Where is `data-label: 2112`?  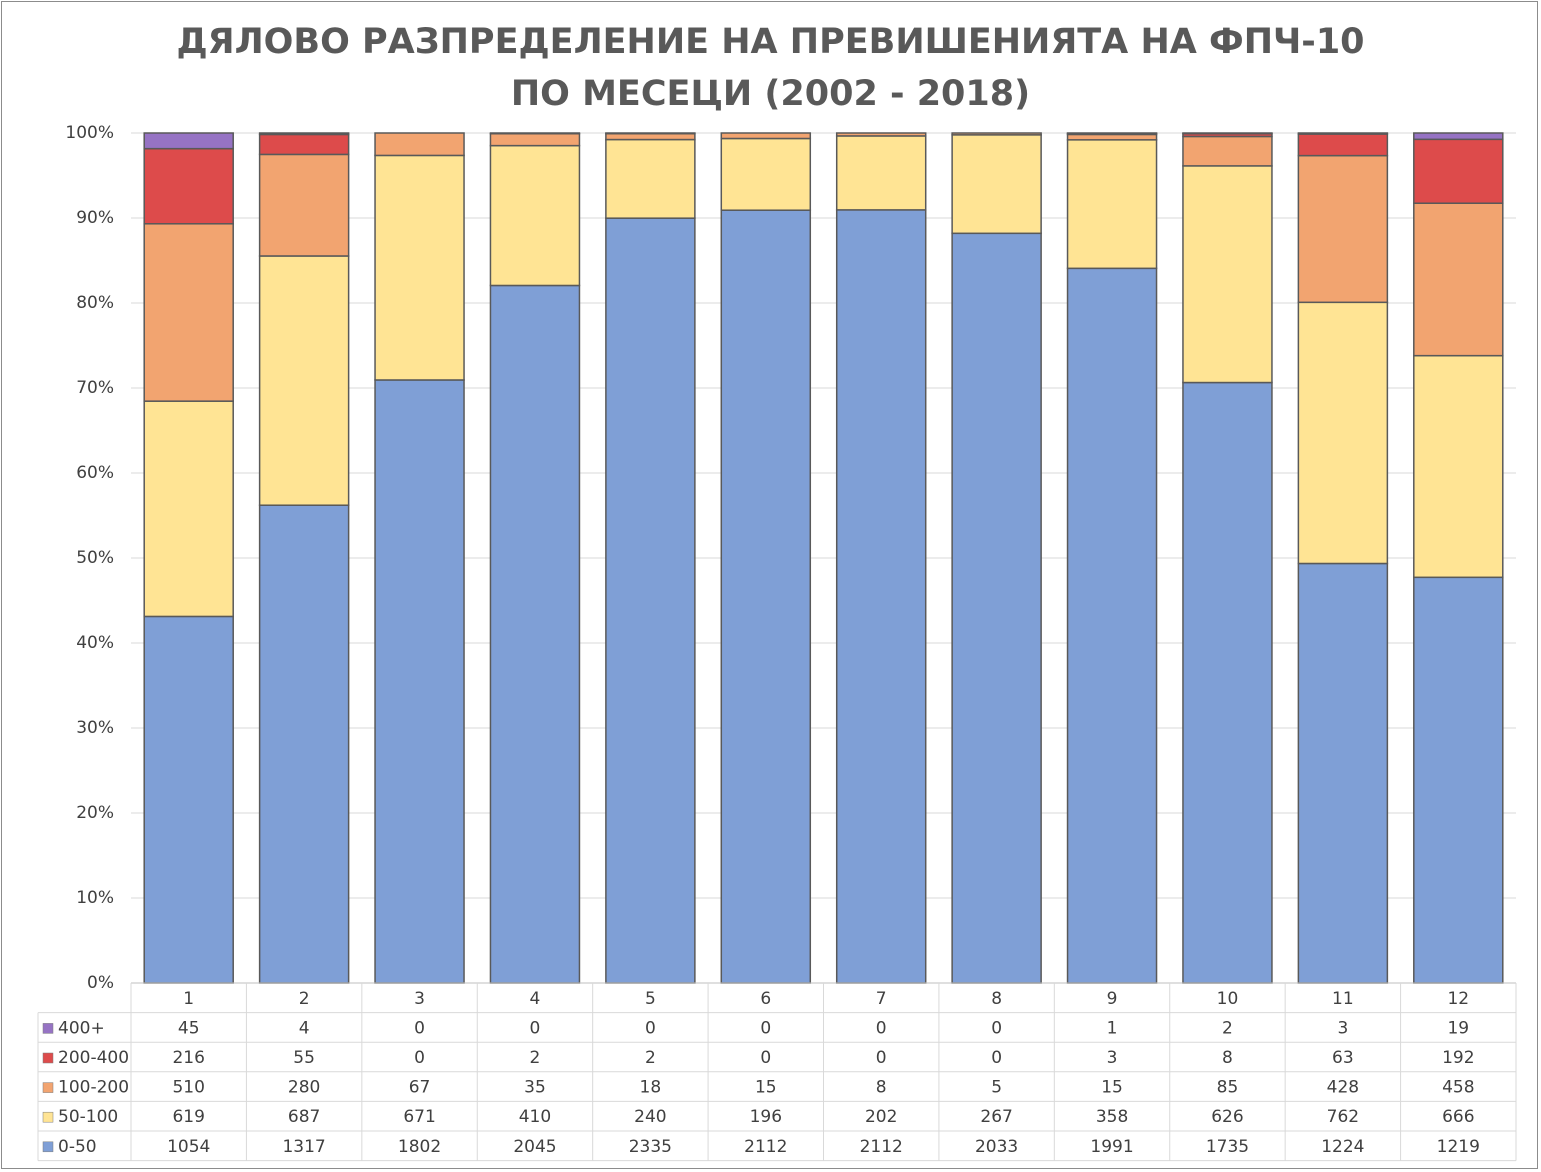
data-label: 2112 is located at coordinates (765, 1147).